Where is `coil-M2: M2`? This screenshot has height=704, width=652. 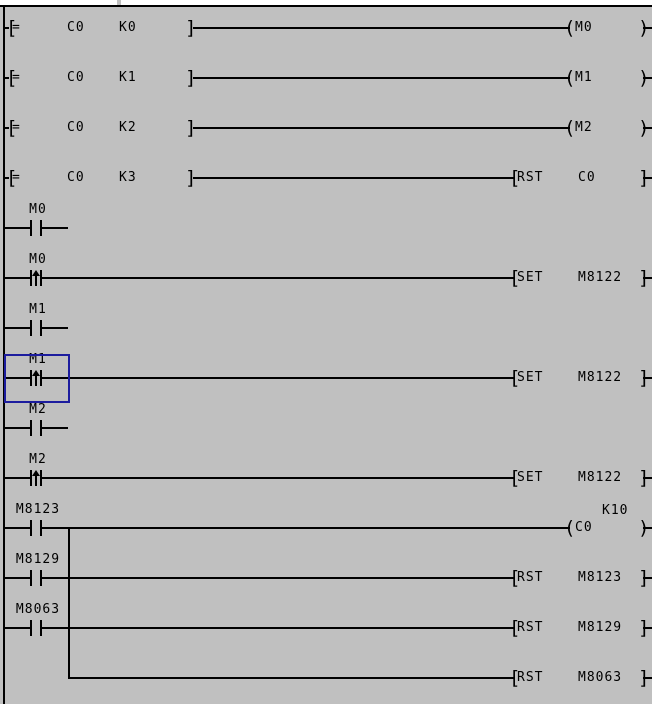 coil-M2: M2 is located at coordinates (584, 127).